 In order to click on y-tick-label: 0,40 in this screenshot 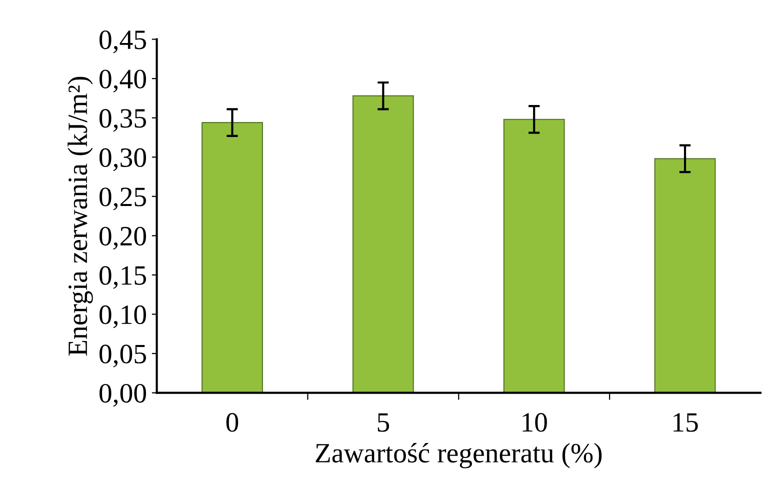, I will do `click(123, 81)`.